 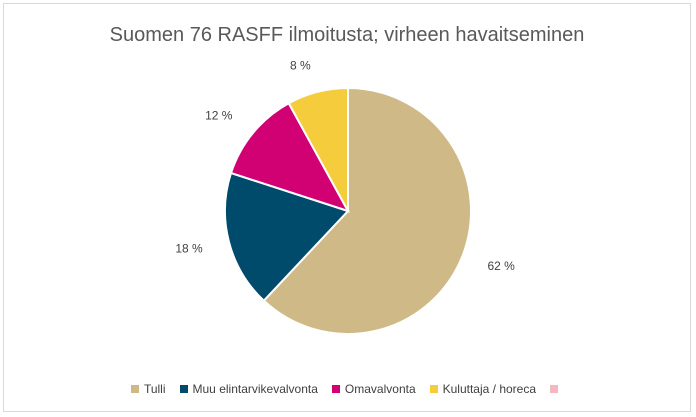 I want to click on legend-label: Tulli, so click(x=154, y=389).